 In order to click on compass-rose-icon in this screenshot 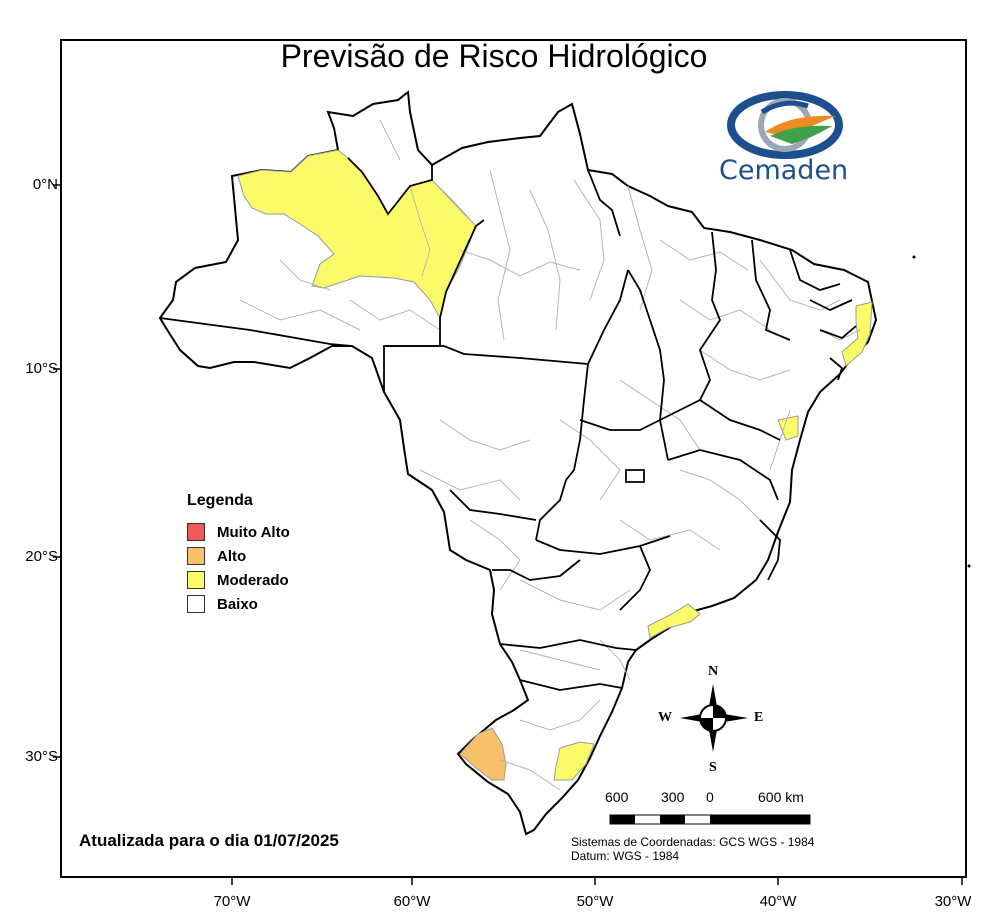, I will do `click(714, 718)`.